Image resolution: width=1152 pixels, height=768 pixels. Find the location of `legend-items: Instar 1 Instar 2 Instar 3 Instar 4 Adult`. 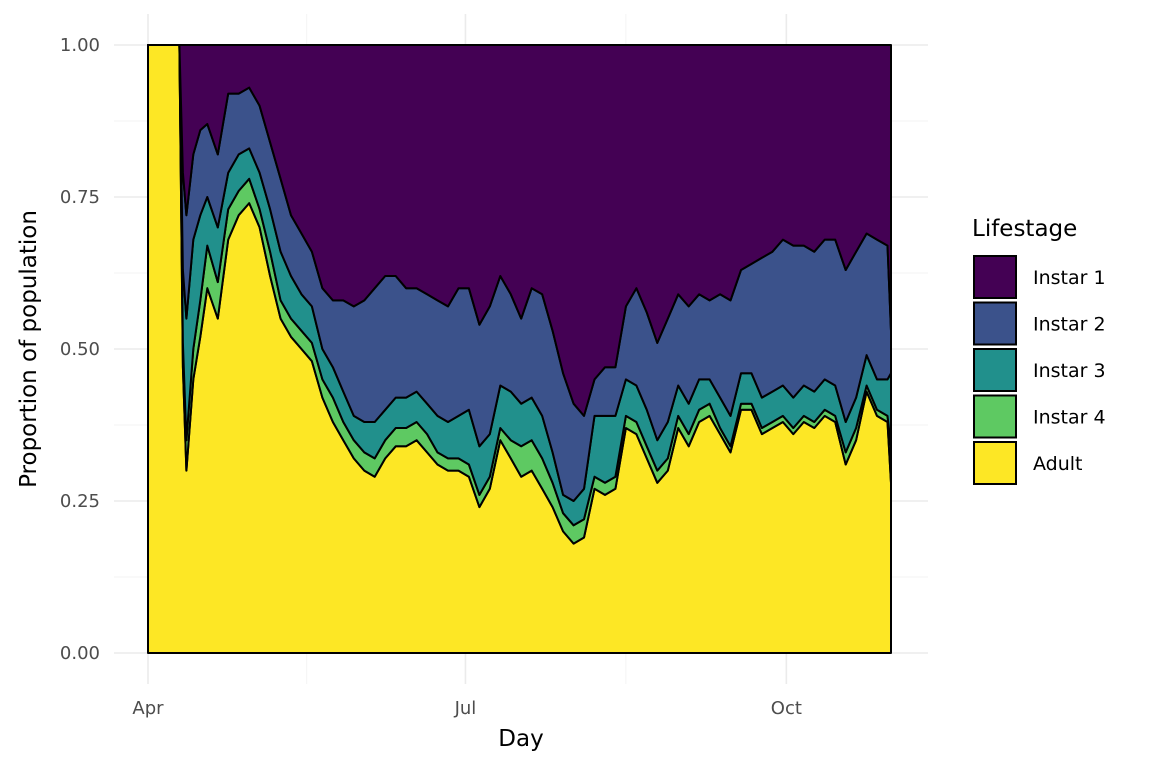

legend-items: Instar 1 Instar 2 Instar 3 Instar 4 Adult is located at coordinates (1039, 370).